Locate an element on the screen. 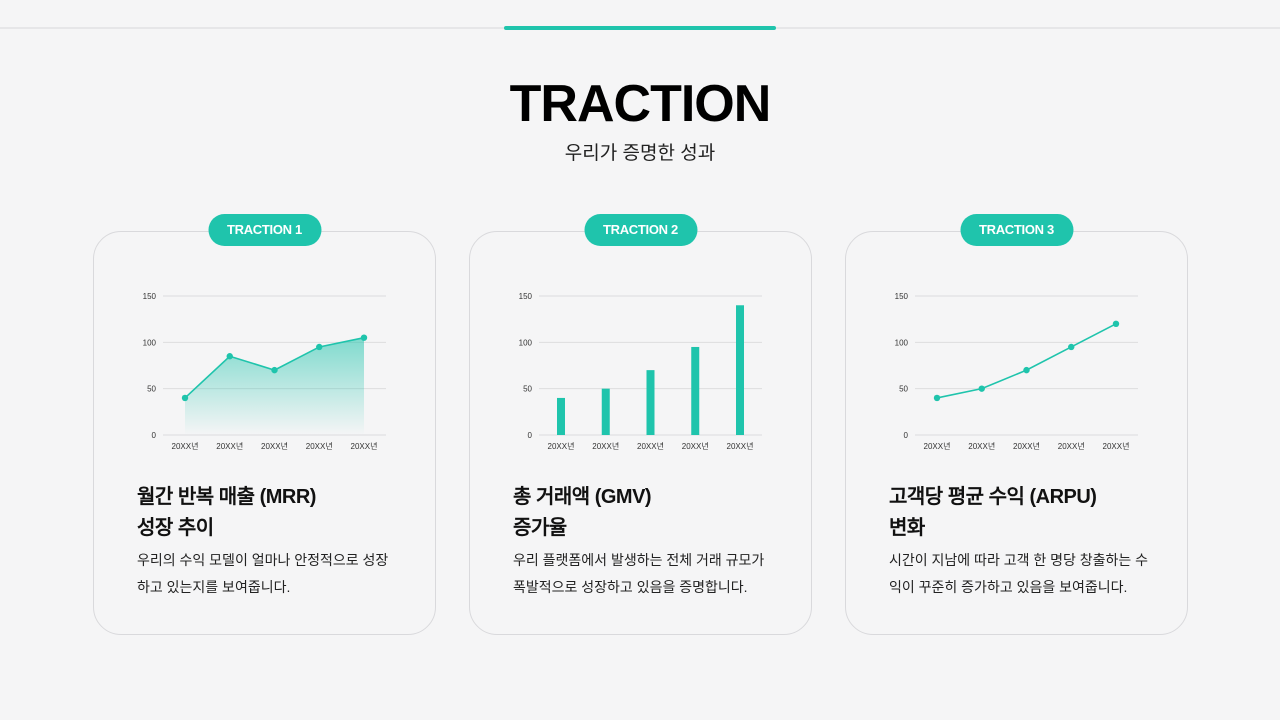  card-title-line: 성장 추이 is located at coordinates (175, 528).